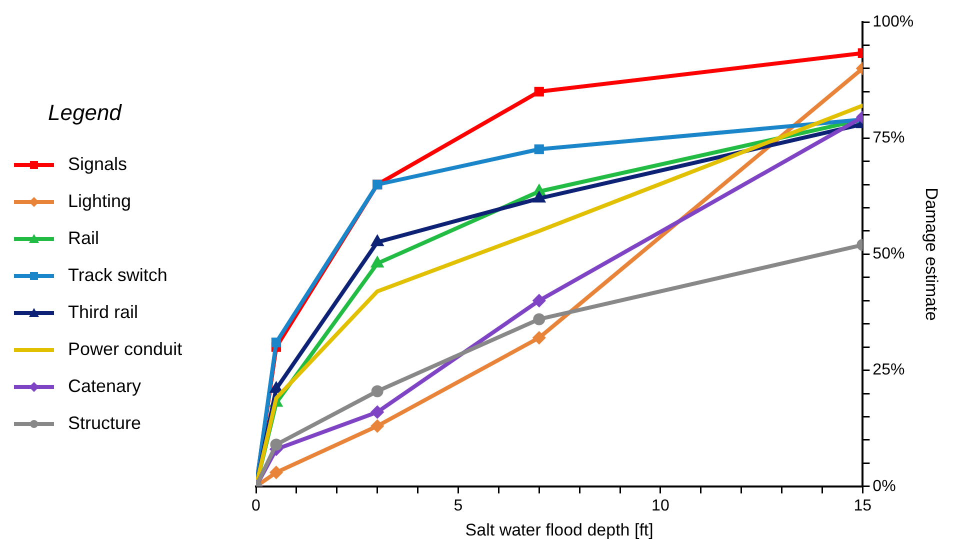 The image size is (961, 553). Describe the element at coordinates (932, 254) in the screenshot. I see `y-axis-title: Damage estimate` at that location.